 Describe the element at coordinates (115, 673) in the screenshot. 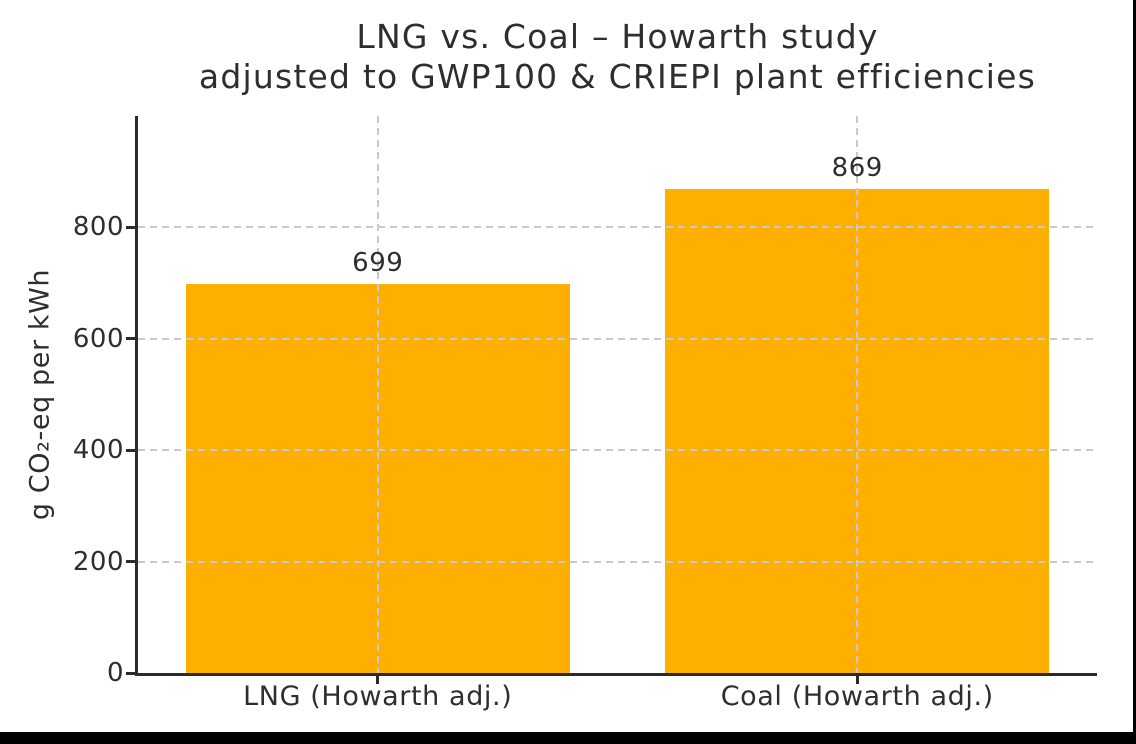

I see `y-tick-label: 0` at that location.